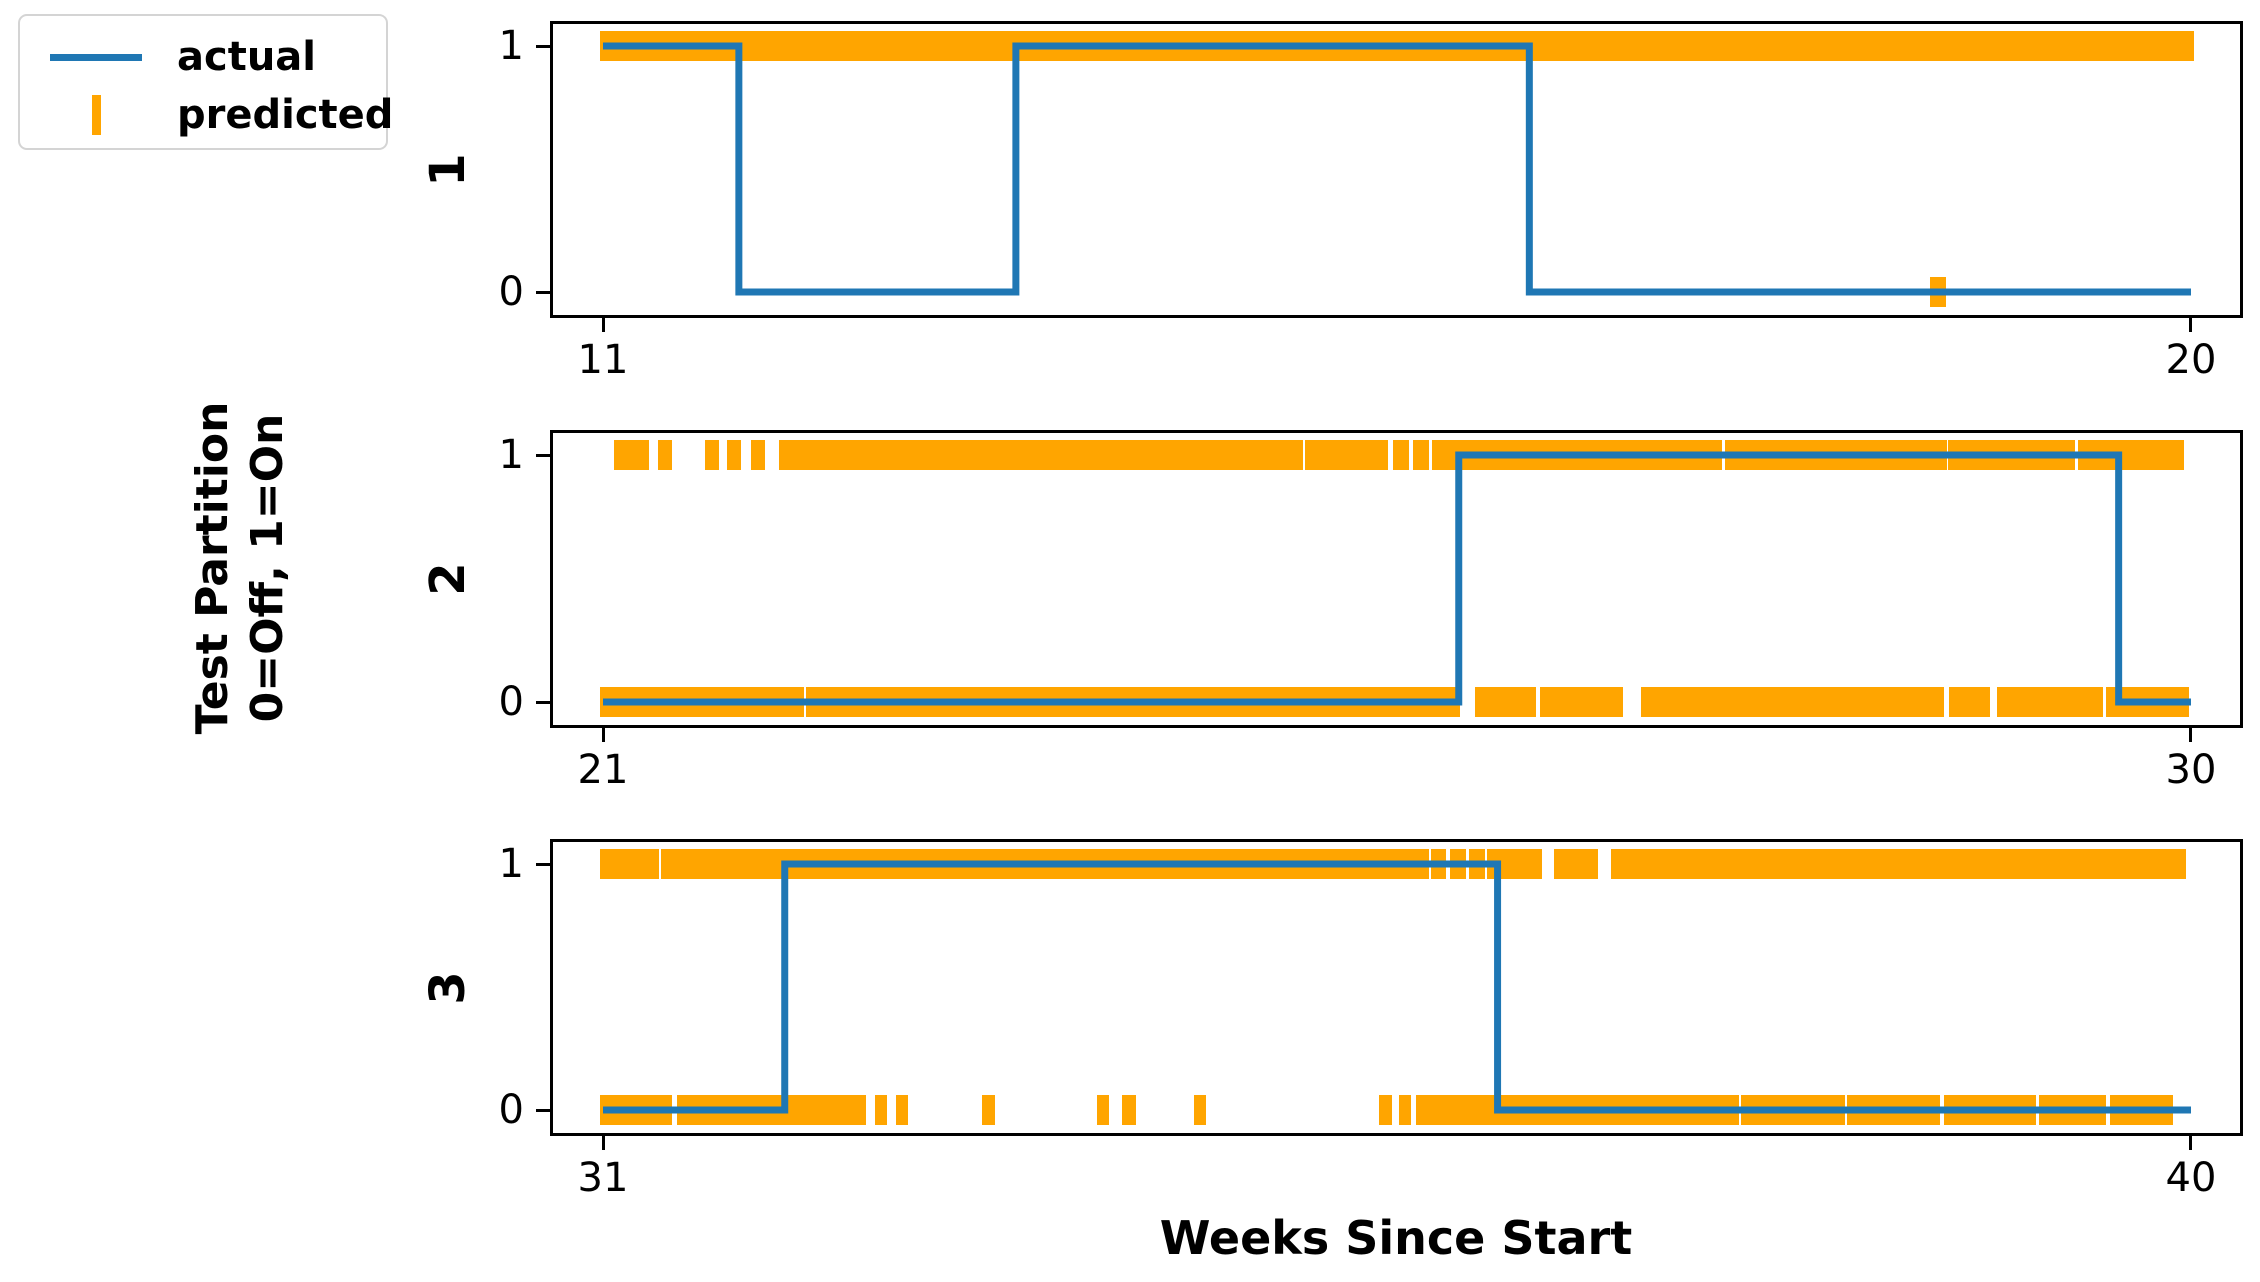  I want to click on legend: actual predicted, so click(205, 82).